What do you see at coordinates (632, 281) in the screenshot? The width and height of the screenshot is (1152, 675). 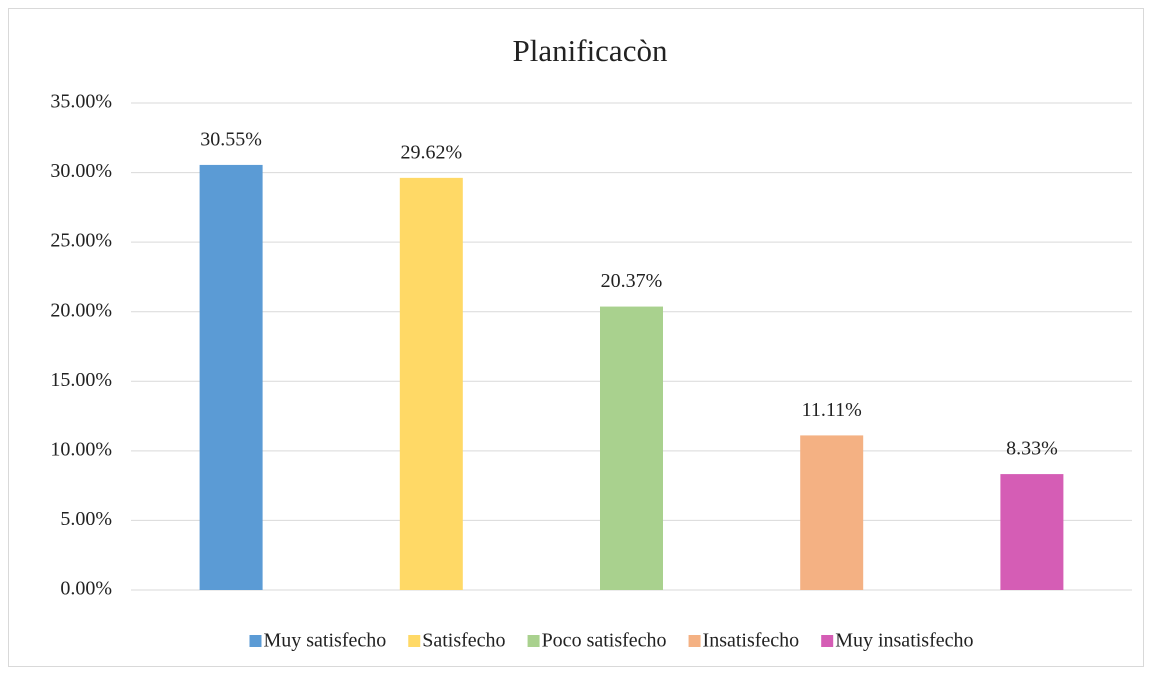 I see `data-label: 20.37%` at bounding box center [632, 281].